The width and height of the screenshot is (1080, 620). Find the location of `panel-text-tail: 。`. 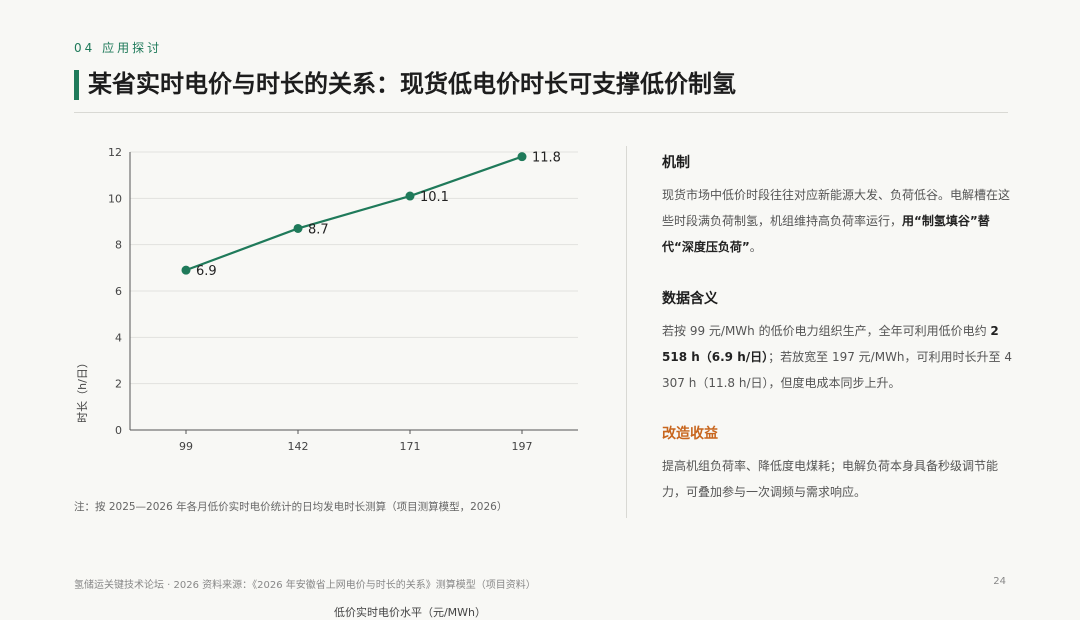

panel-text-tail: 。 is located at coordinates (755, 247).